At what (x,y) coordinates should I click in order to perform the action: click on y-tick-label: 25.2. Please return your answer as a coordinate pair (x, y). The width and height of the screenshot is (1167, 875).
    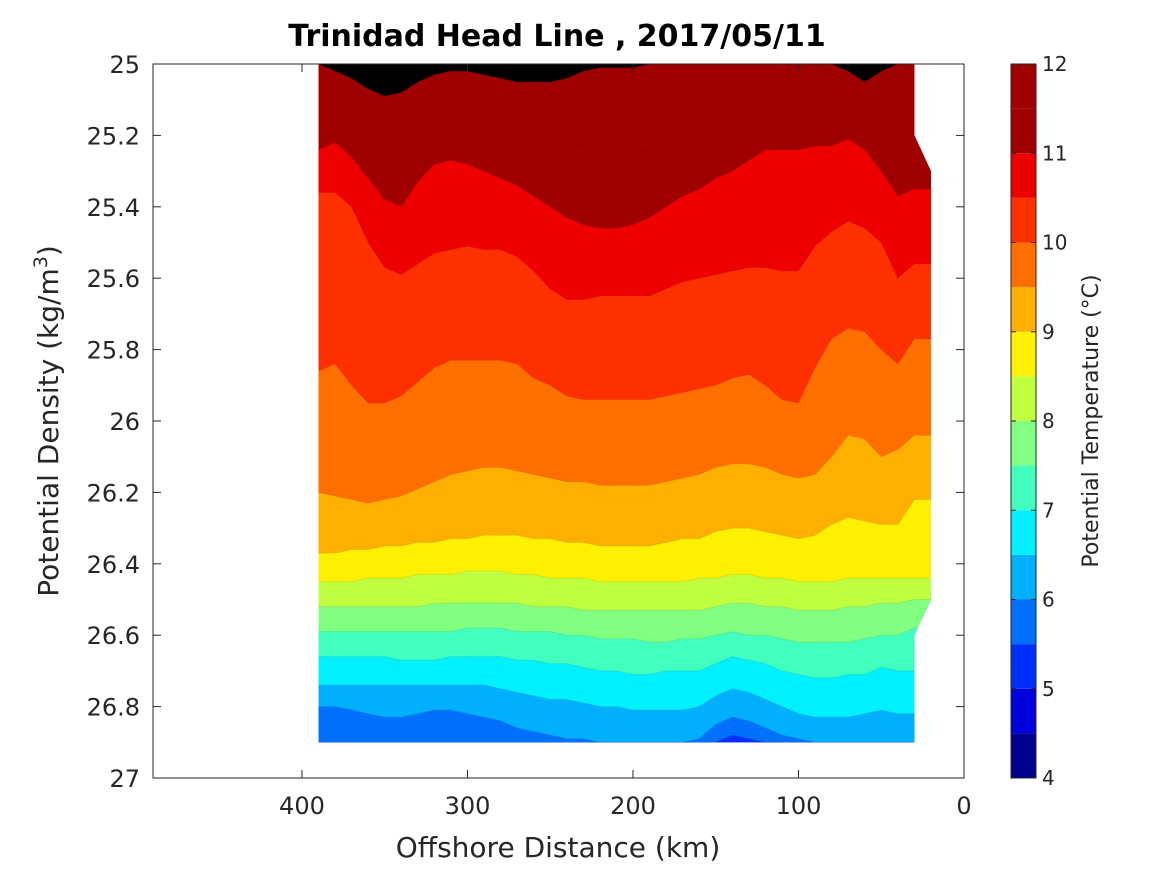
    Looking at the image, I should click on (113, 136).